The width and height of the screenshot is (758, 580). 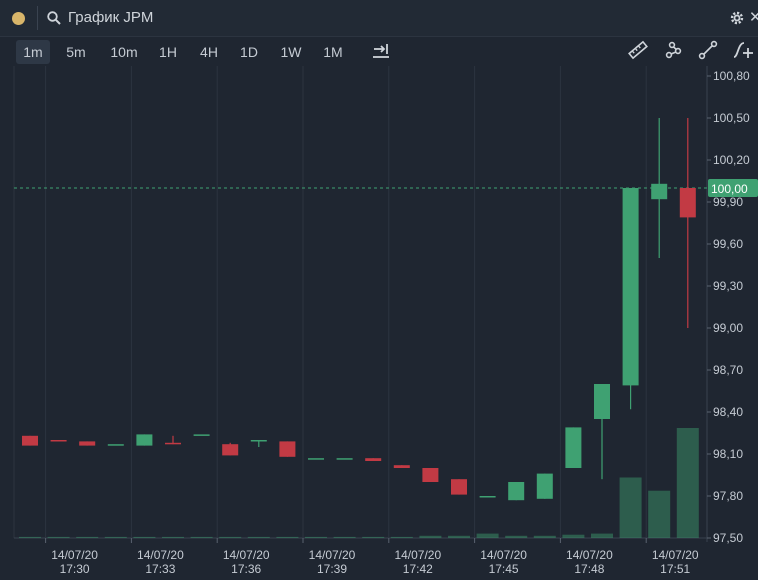 What do you see at coordinates (708, 50) in the screenshot?
I see `line-tool-icon` at bounding box center [708, 50].